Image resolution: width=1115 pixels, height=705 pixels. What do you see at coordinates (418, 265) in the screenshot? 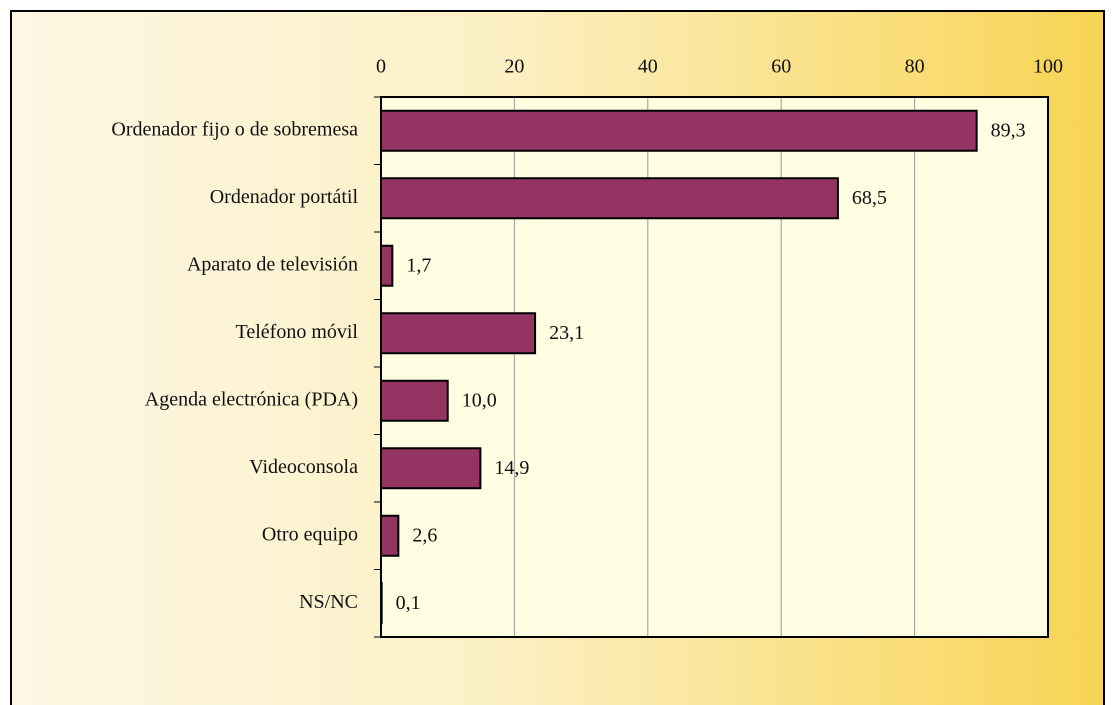
I see `value-label: 1,7` at bounding box center [418, 265].